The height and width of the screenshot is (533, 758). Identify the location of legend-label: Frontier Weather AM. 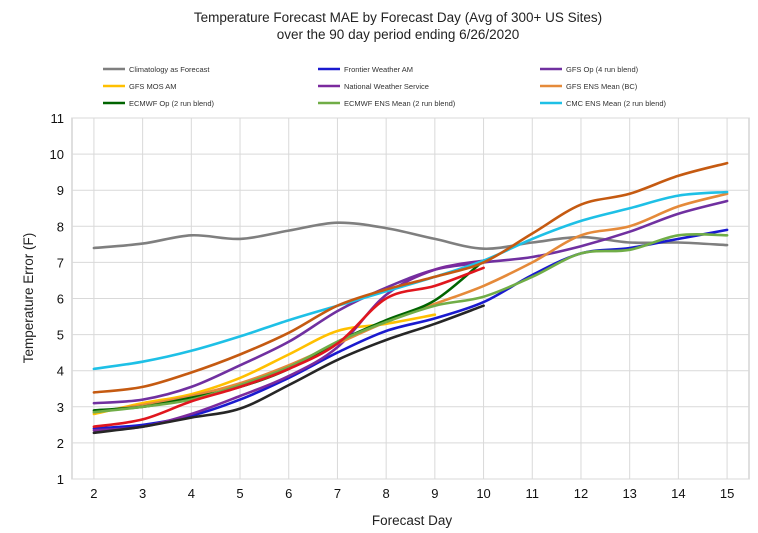
(378, 69).